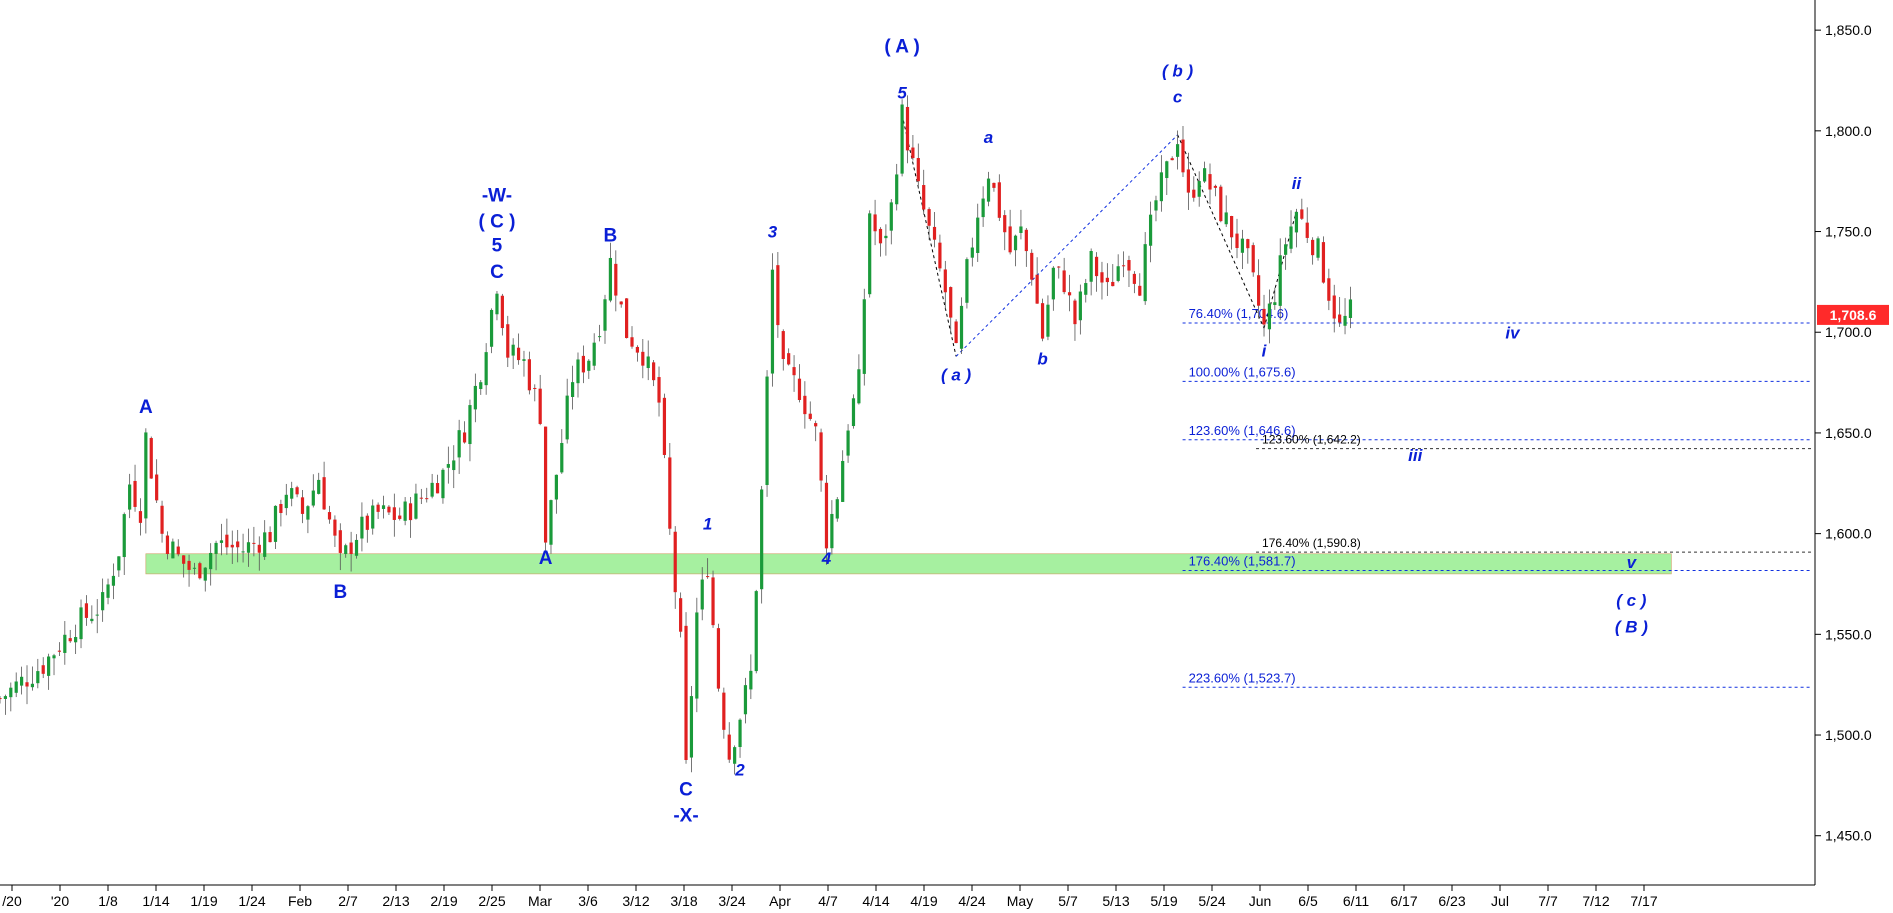 Image resolution: width=1893 pixels, height=913 pixels. Describe the element at coordinates (1115, 901) in the screenshot. I see `x-tick-label: 5/13` at that location.